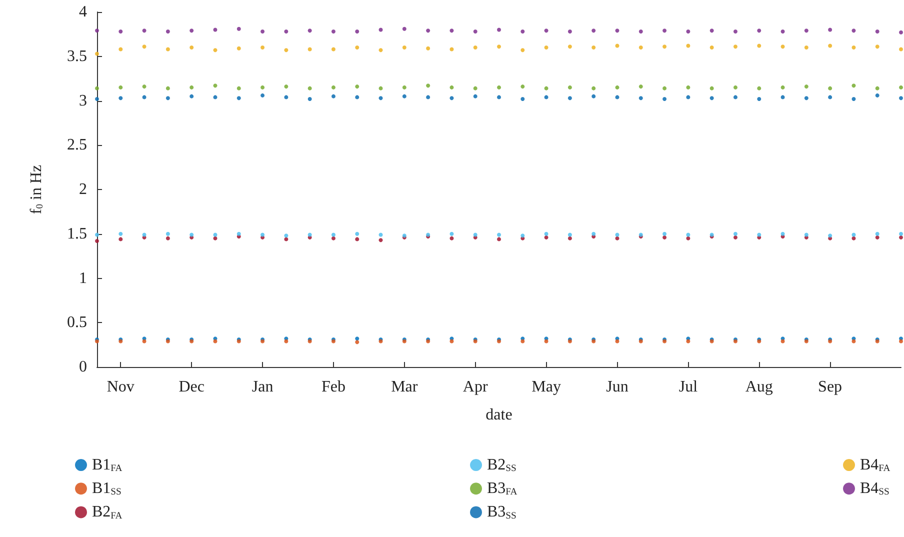  Describe the element at coordinates (404, 387) in the screenshot. I see `x-tick-label: Mar` at that location.